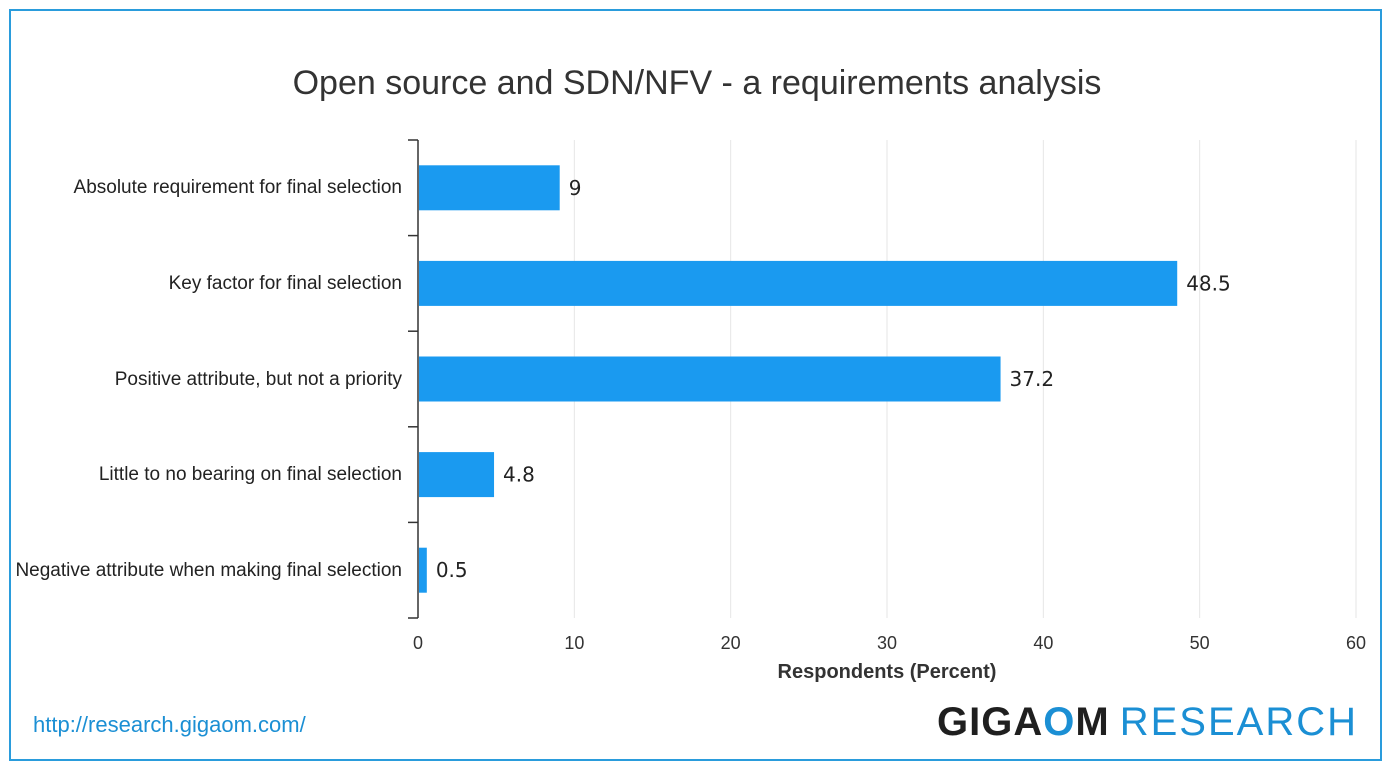 The image size is (1394, 775). I want to click on x-tick-label: 50, so click(1200, 643).